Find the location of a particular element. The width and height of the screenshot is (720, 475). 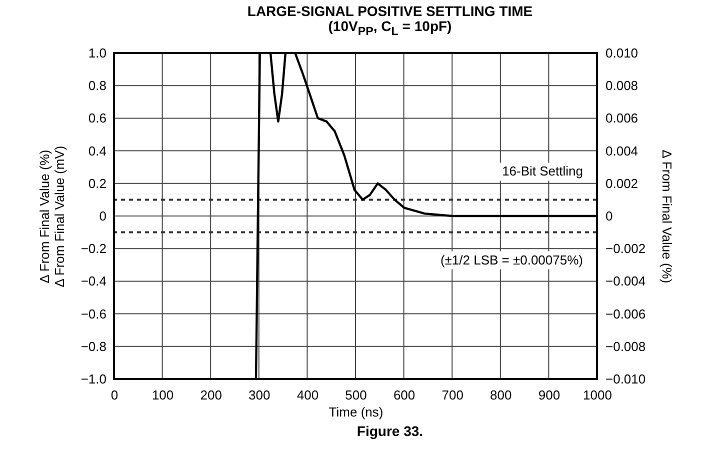

x-tick-label: 200 is located at coordinates (211, 394).